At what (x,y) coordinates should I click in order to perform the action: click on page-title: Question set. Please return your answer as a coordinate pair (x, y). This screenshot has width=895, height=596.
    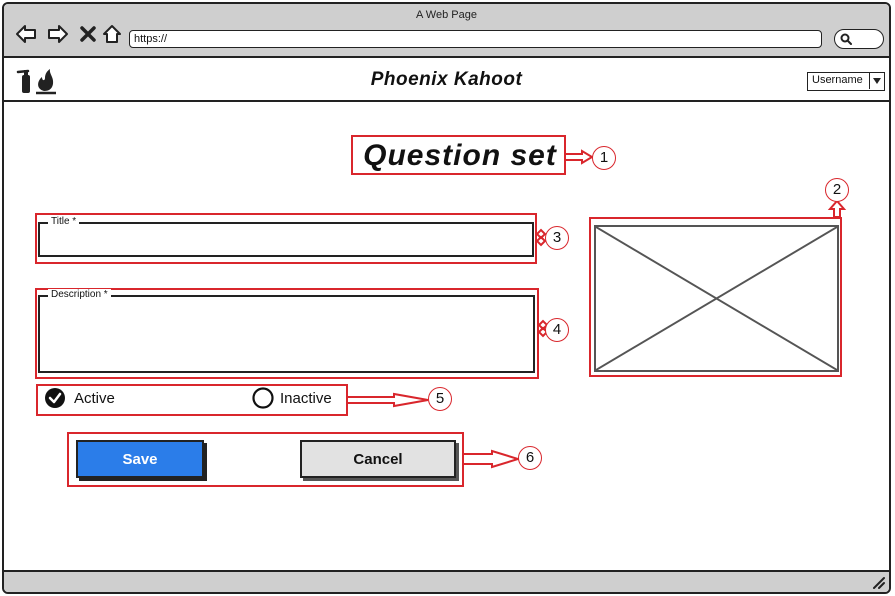
    Looking at the image, I should click on (460, 155).